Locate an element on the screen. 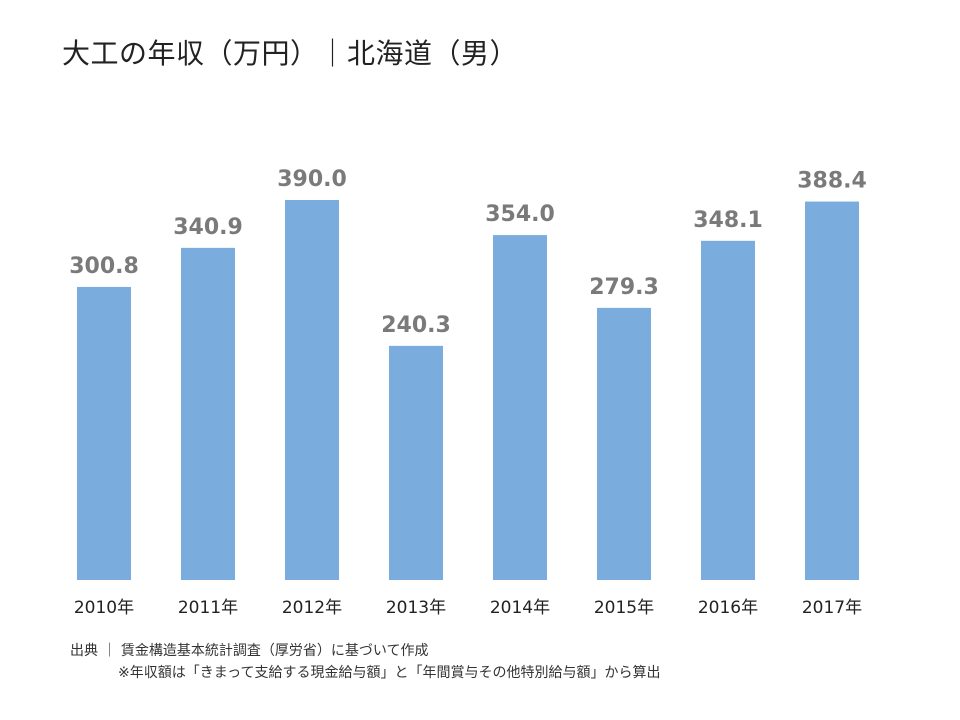 The height and width of the screenshot is (720, 960). bar-value-label-6: 348.1 is located at coordinates (728, 220).